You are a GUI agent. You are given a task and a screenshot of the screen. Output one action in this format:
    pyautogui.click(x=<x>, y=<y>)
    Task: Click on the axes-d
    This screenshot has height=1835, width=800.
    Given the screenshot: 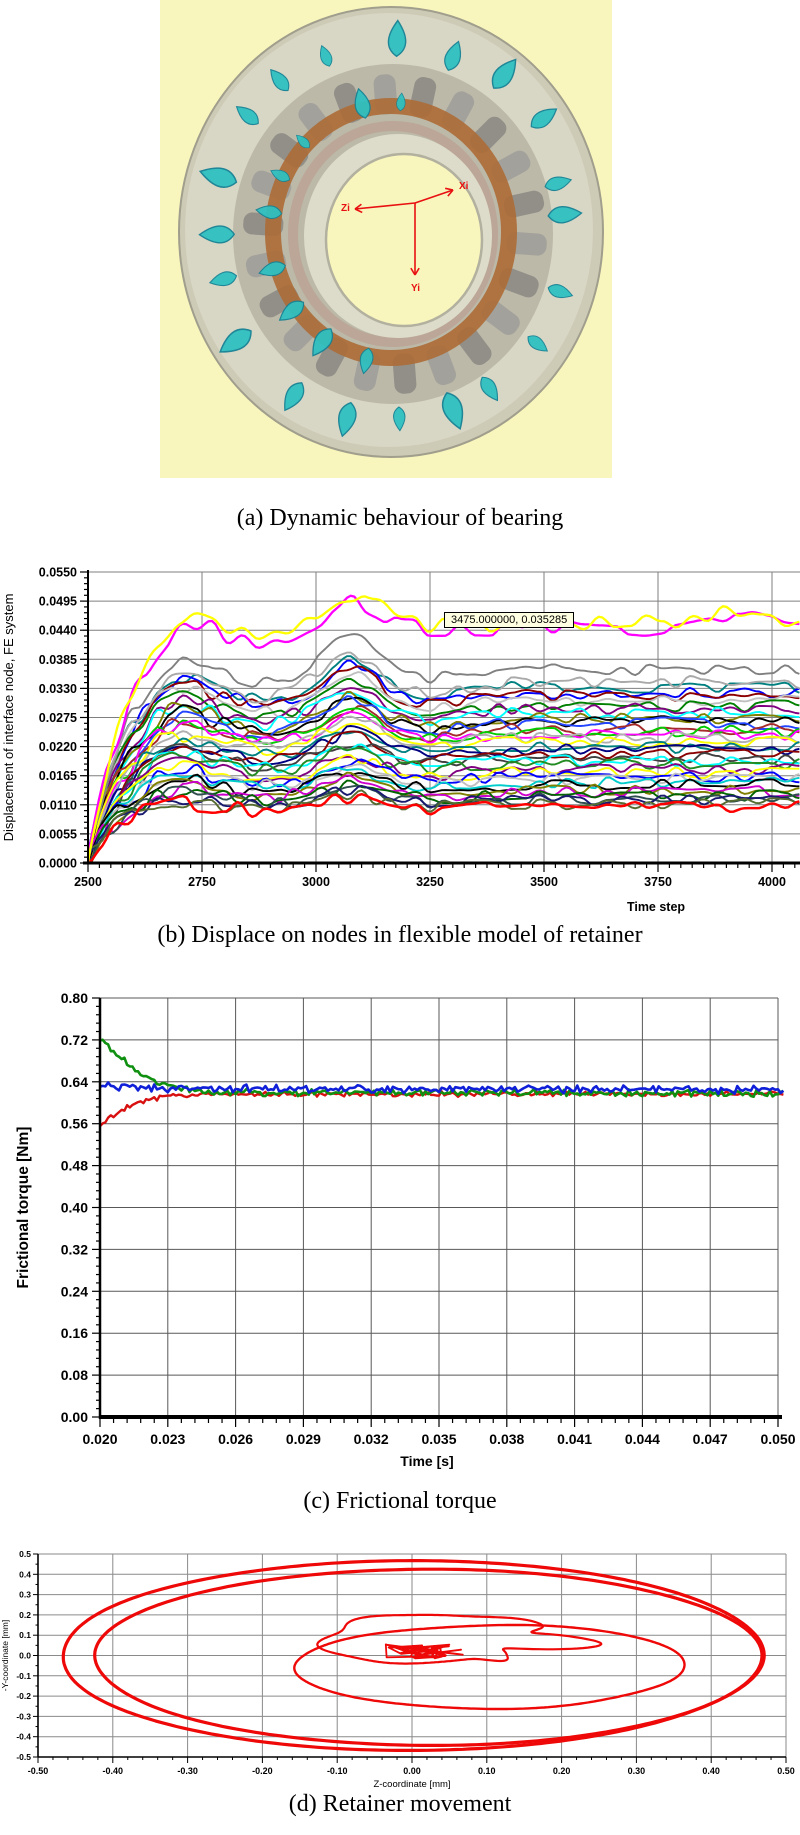 What is the action you would take?
    pyautogui.click(x=410, y=1658)
    